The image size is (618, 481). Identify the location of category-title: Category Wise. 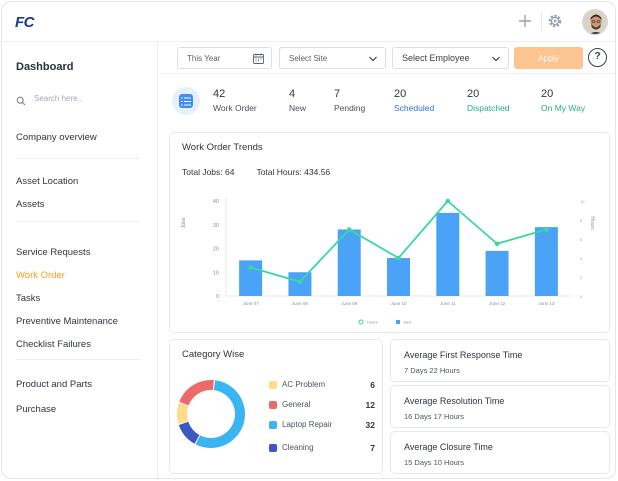
(213, 354).